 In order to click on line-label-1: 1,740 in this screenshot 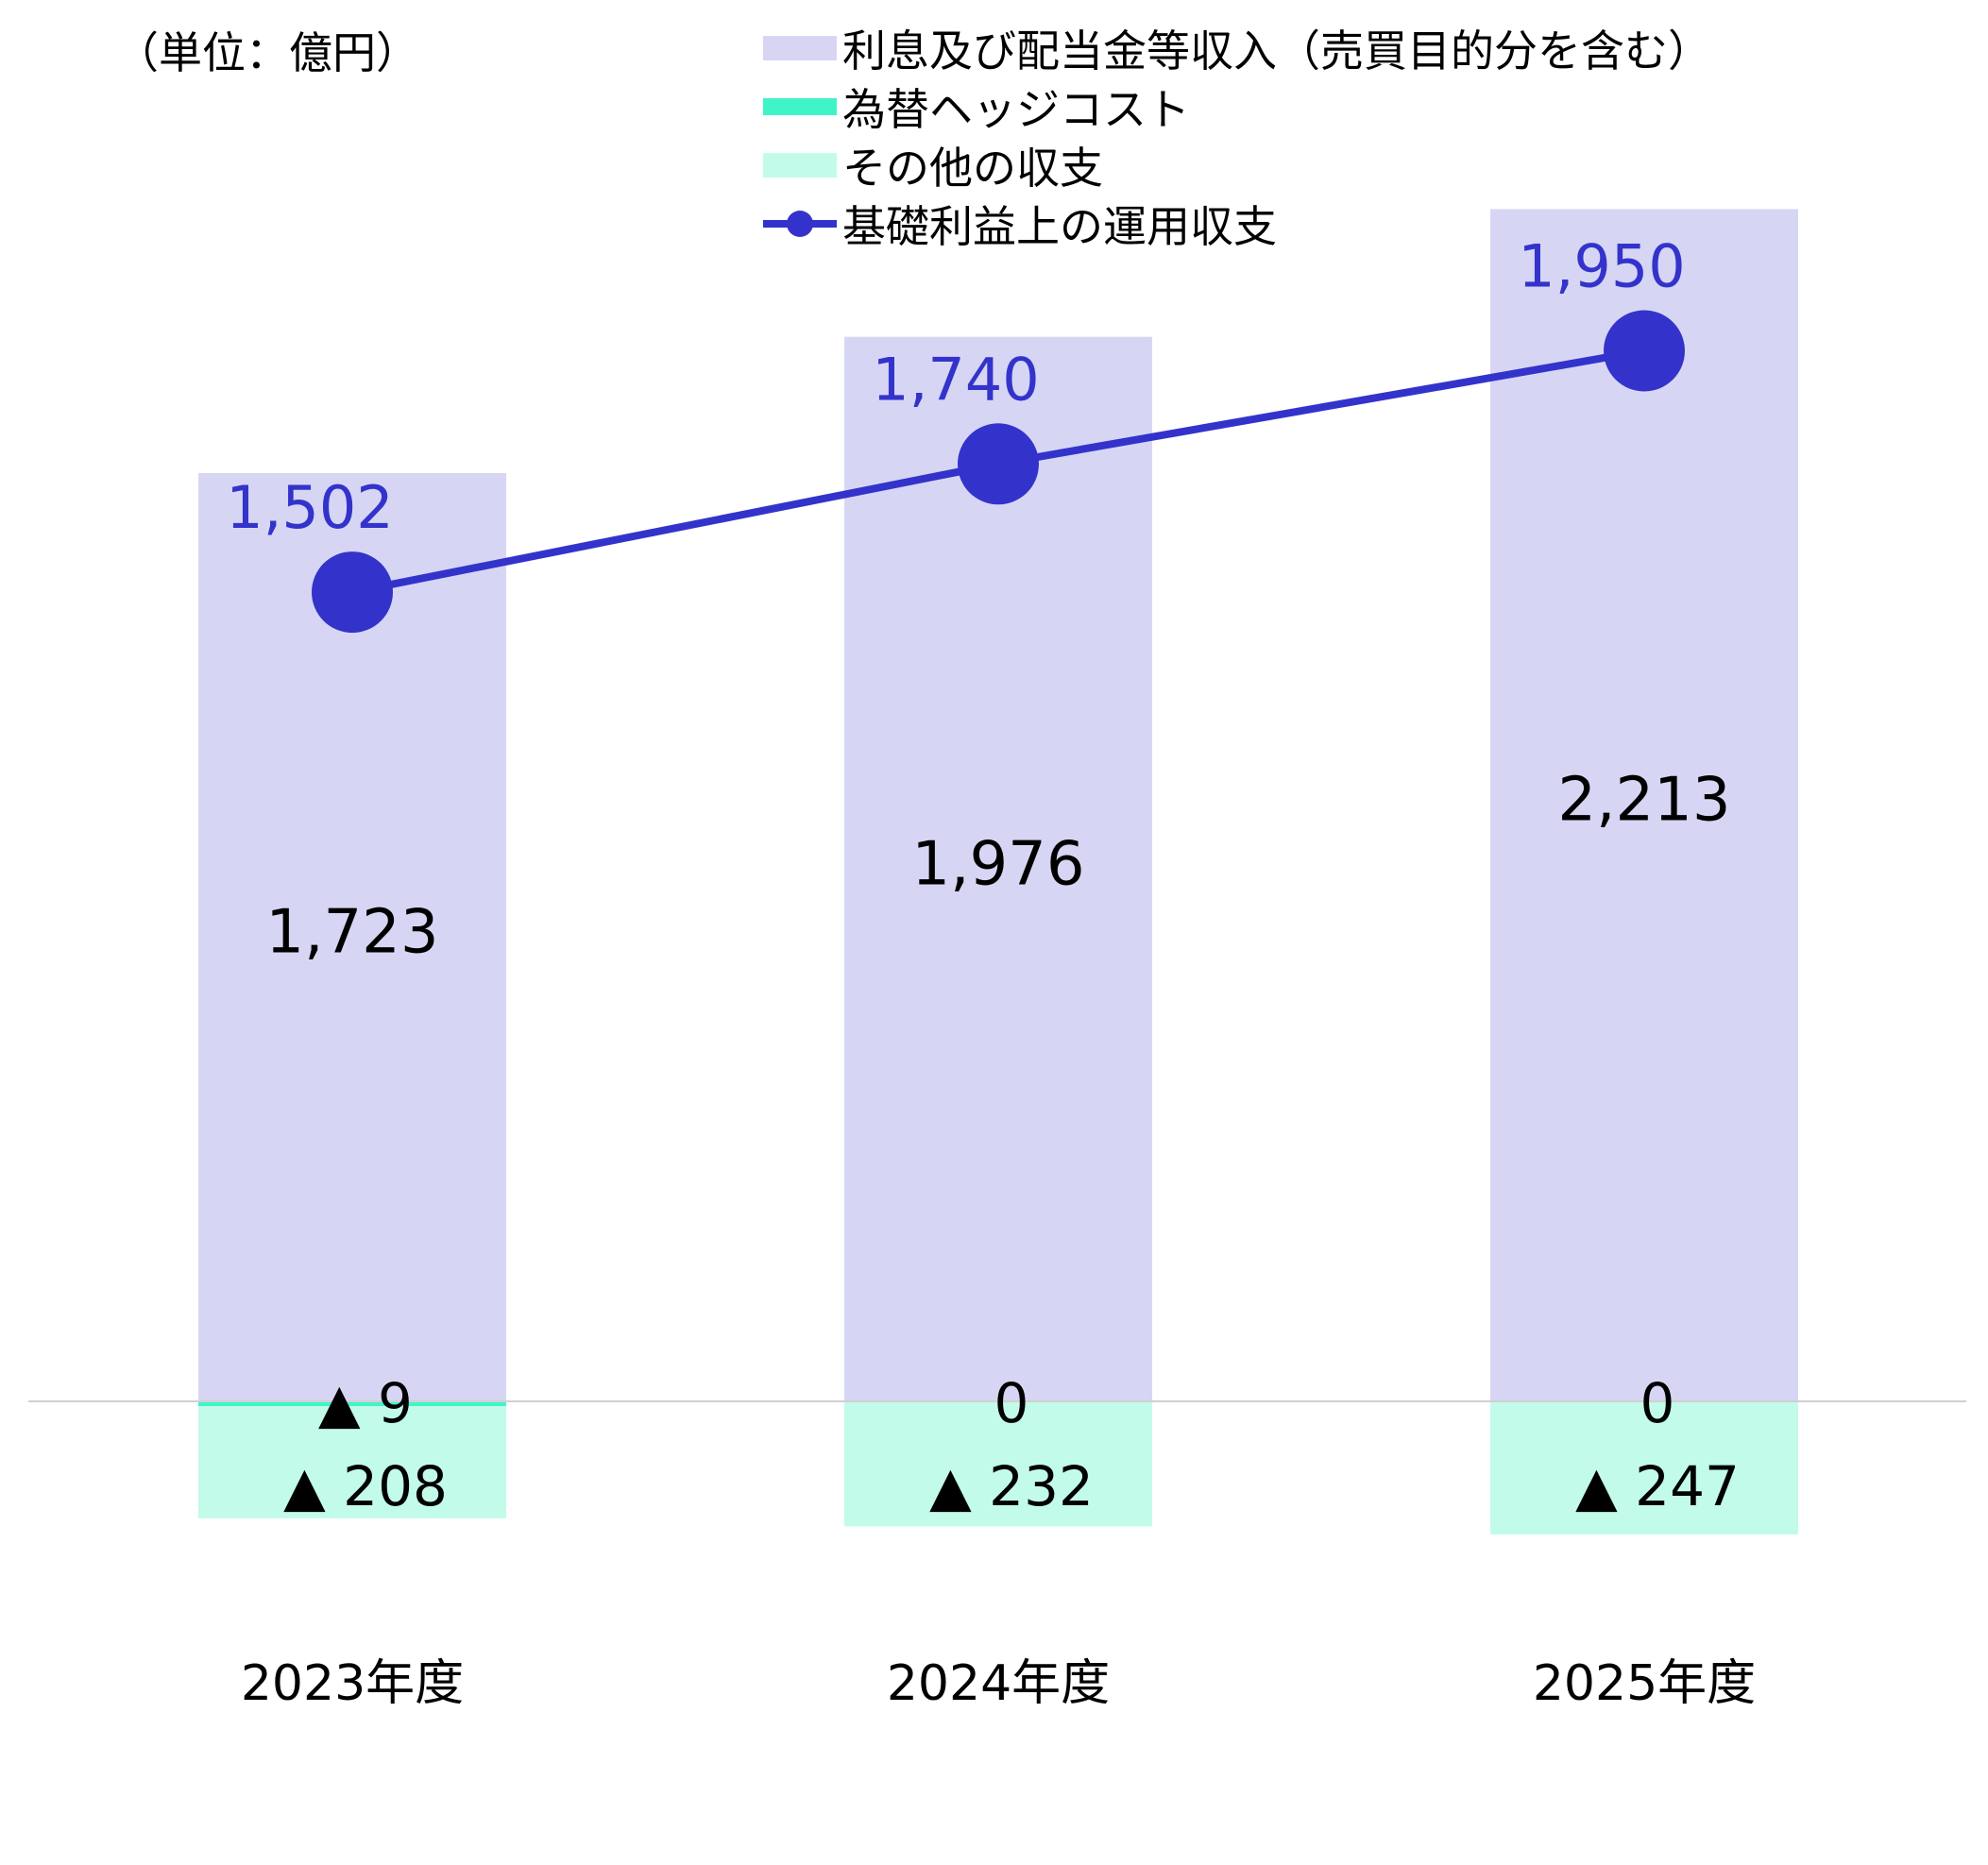, I will do `click(956, 380)`.